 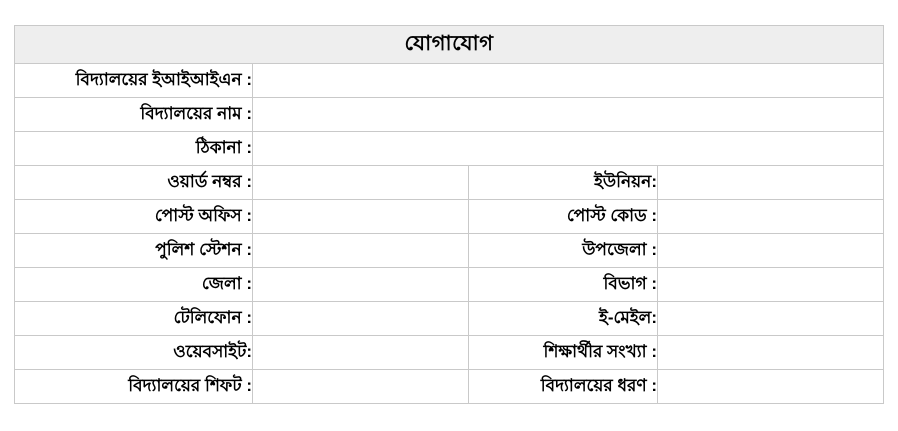 What do you see at coordinates (133, 216) in the screenshot?
I see `field-label-post-office: পোস্ট অফিস :` at bounding box center [133, 216].